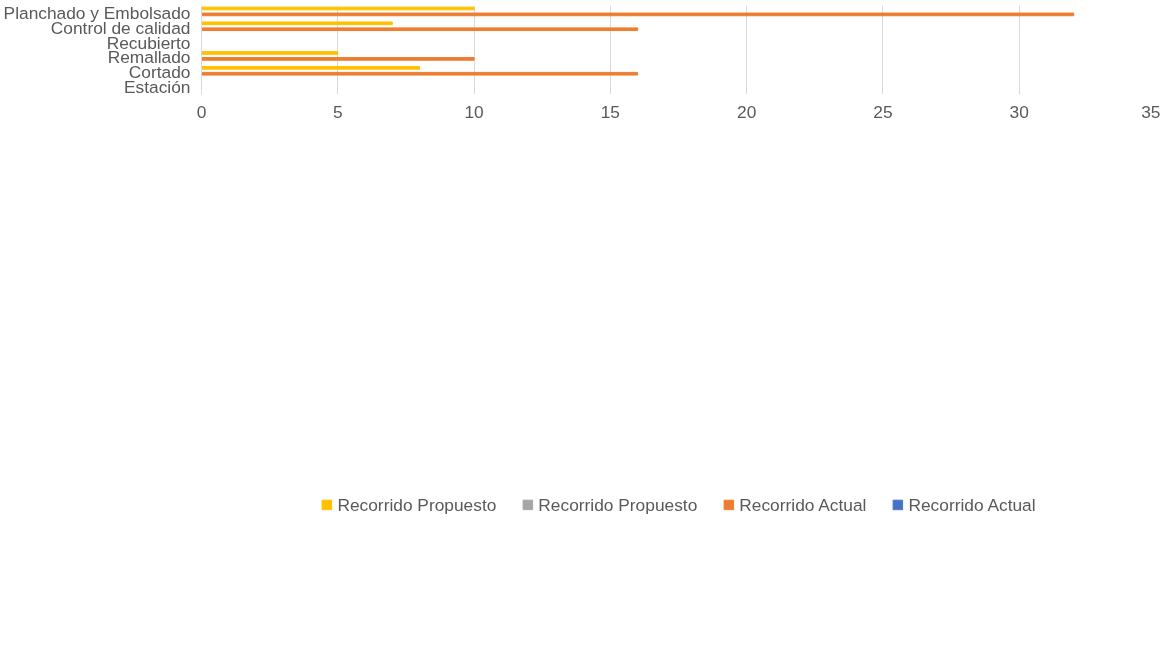  I want to click on x-tick-label: 5, so click(337, 111).